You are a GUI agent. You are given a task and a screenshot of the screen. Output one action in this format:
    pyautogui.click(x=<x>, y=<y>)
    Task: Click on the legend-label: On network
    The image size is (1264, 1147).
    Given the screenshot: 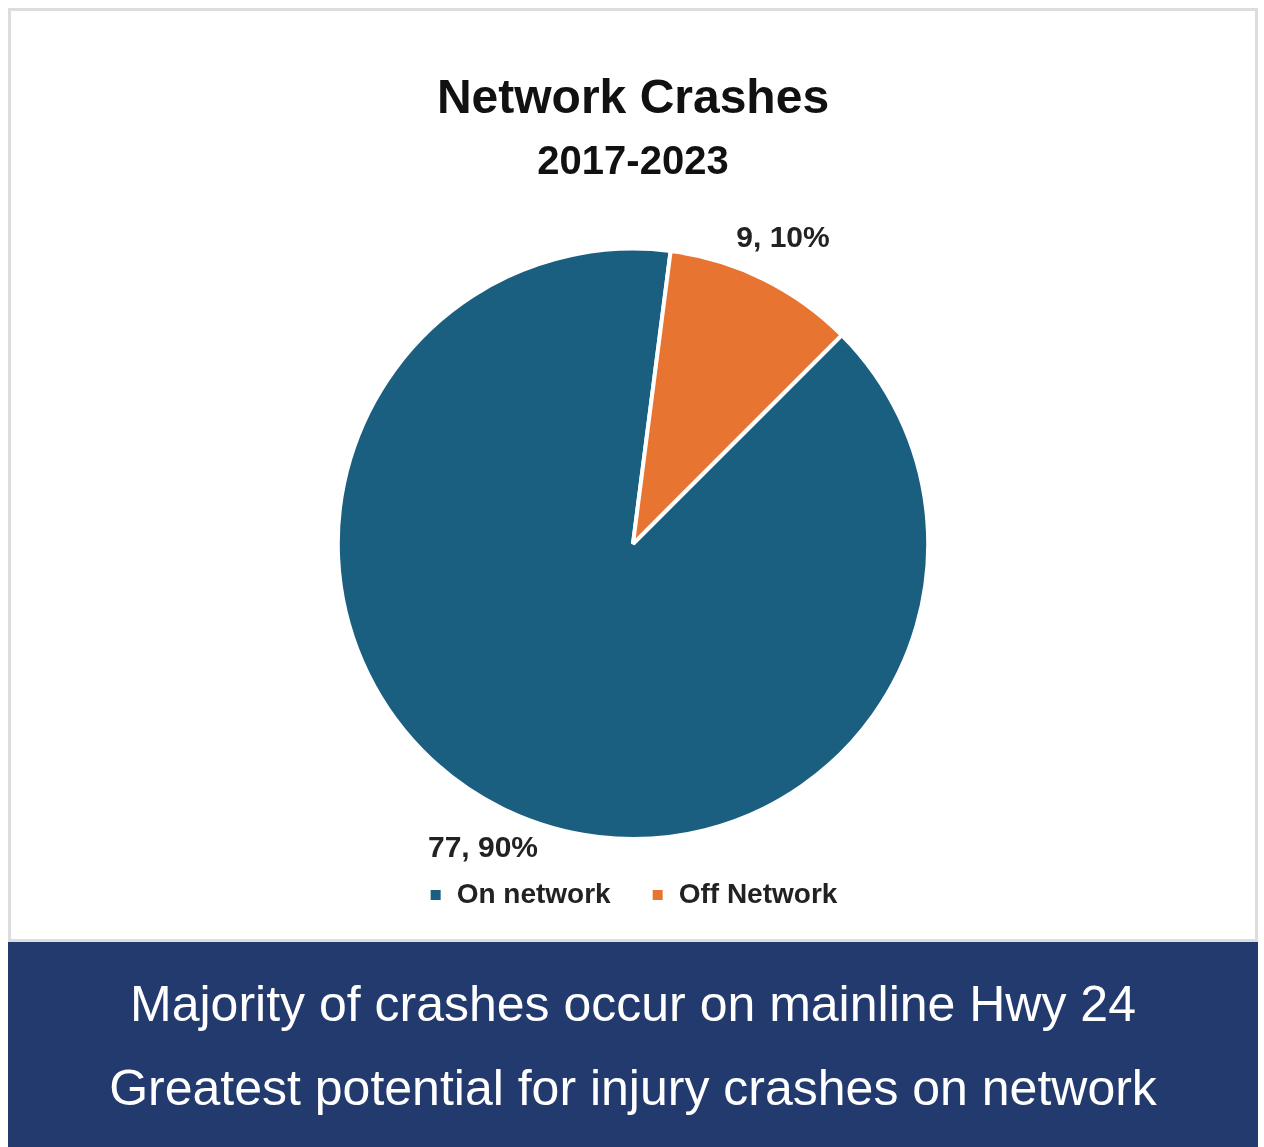 What is the action you would take?
    pyautogui.click(x=534, y=893)
    